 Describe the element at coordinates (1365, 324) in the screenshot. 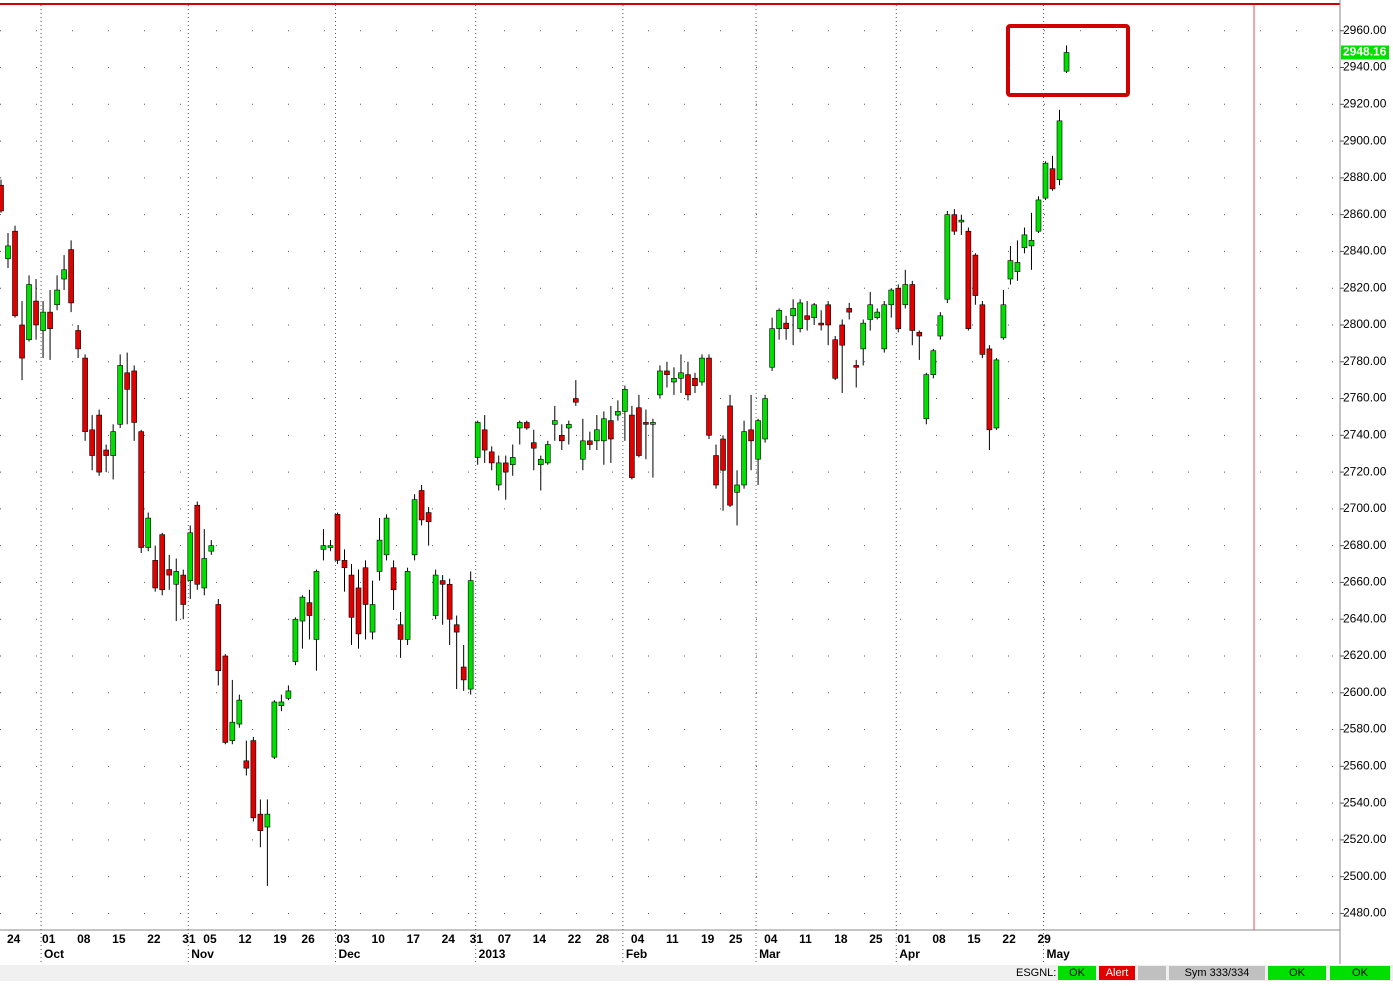

I see `y-tick-label: 2800.00` at that location.